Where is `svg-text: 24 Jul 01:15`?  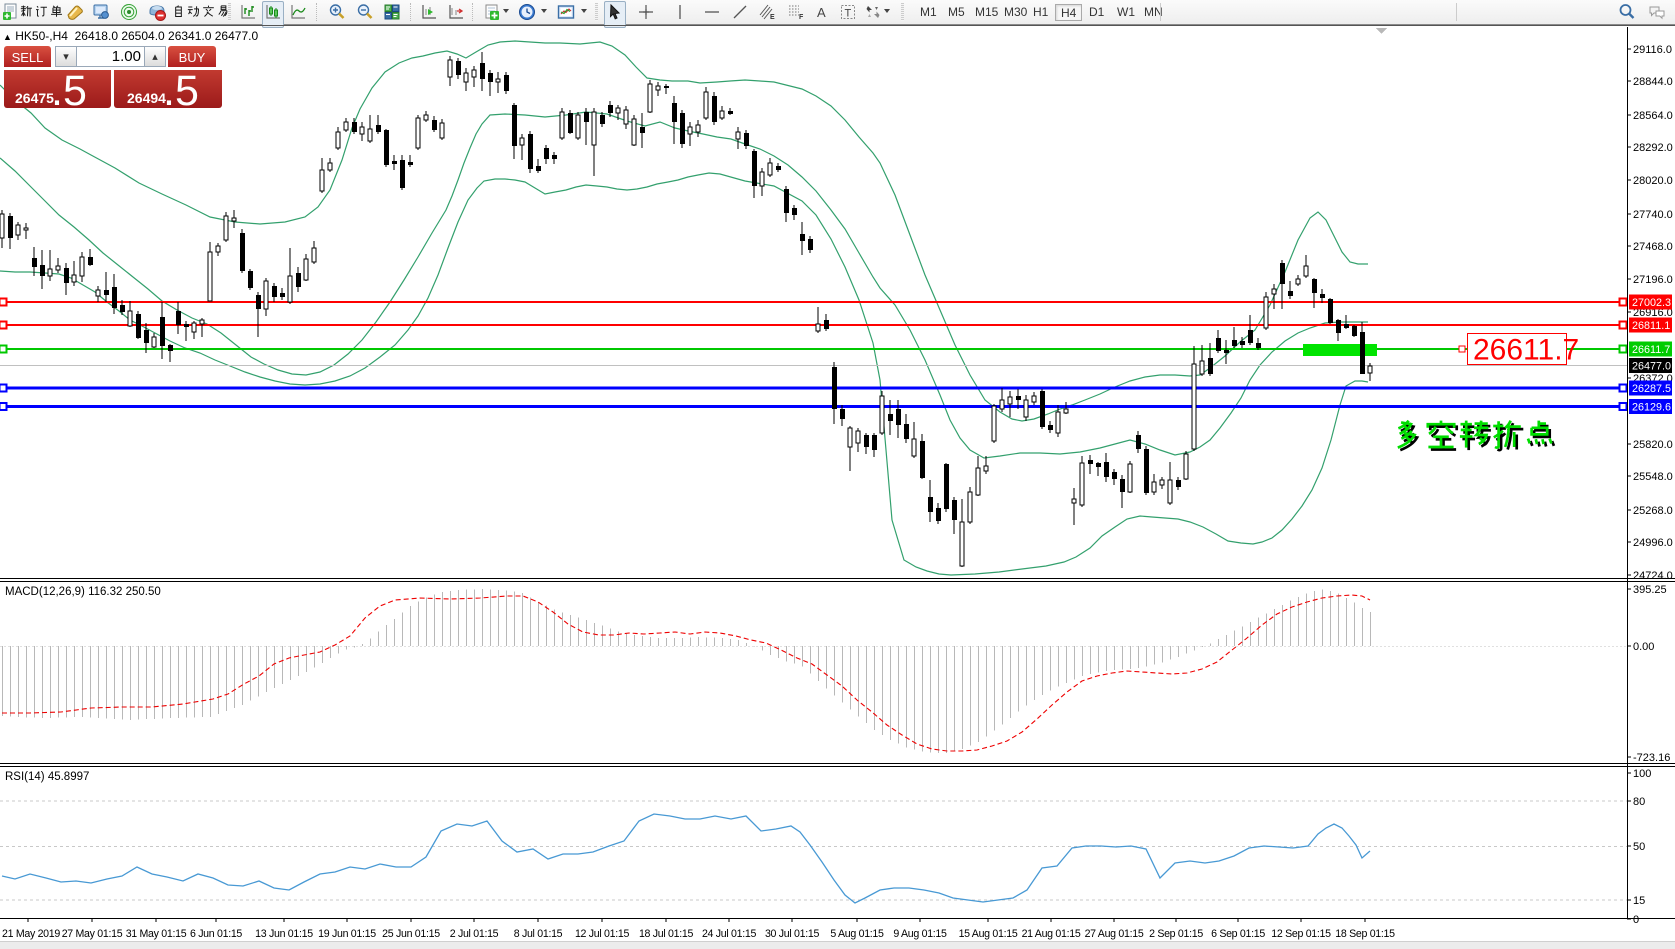
svg-text: 24 Jul 01:15 is located at coordinates (729, 934).